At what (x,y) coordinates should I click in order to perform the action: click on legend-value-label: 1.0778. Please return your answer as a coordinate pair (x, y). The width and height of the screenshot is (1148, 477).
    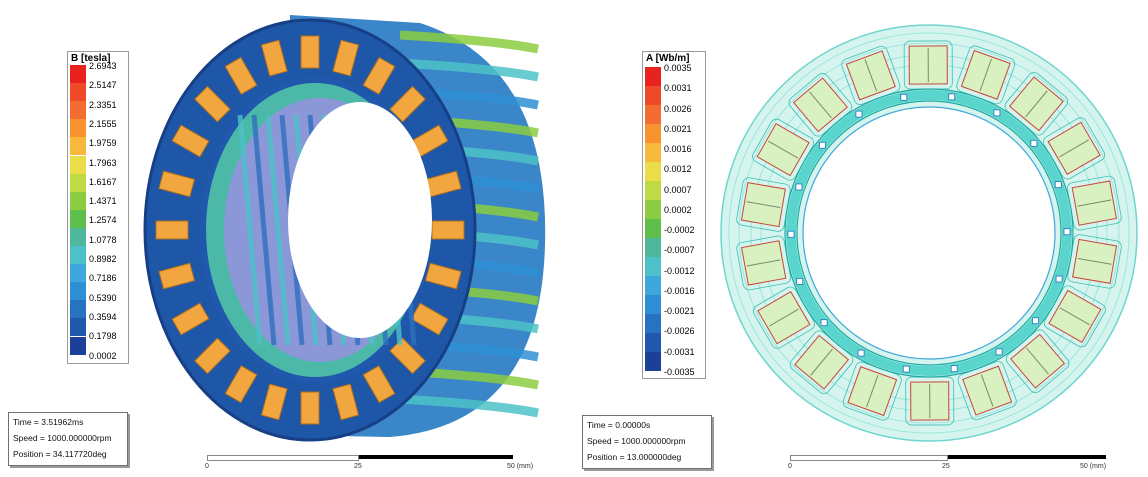
    Looking at the image, I should click on (103, 239).